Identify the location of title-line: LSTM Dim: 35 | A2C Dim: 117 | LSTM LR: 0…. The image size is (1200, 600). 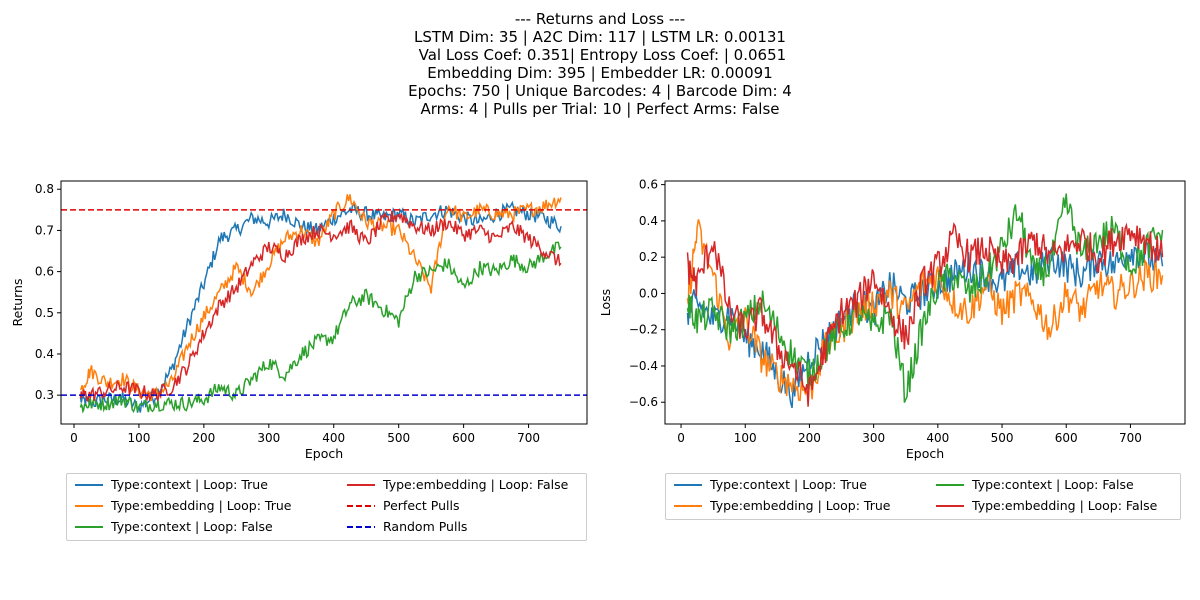
(600, 37).